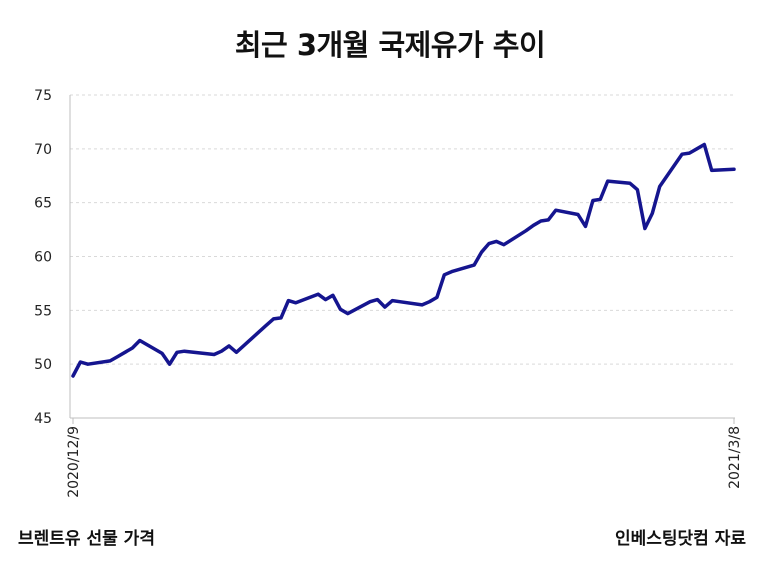  Describe the element at coordinates (680, 539) in the screenshot. I see `credit-label: 인베스팅닷컴 자료` at that location.